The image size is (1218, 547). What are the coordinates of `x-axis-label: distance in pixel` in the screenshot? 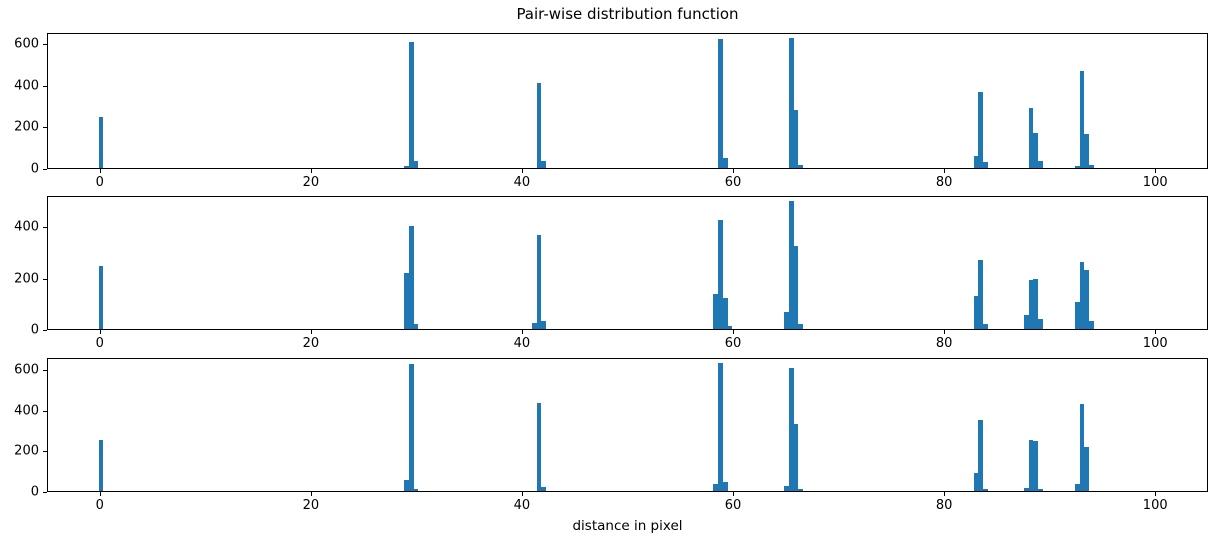 It's located at (627, 526).